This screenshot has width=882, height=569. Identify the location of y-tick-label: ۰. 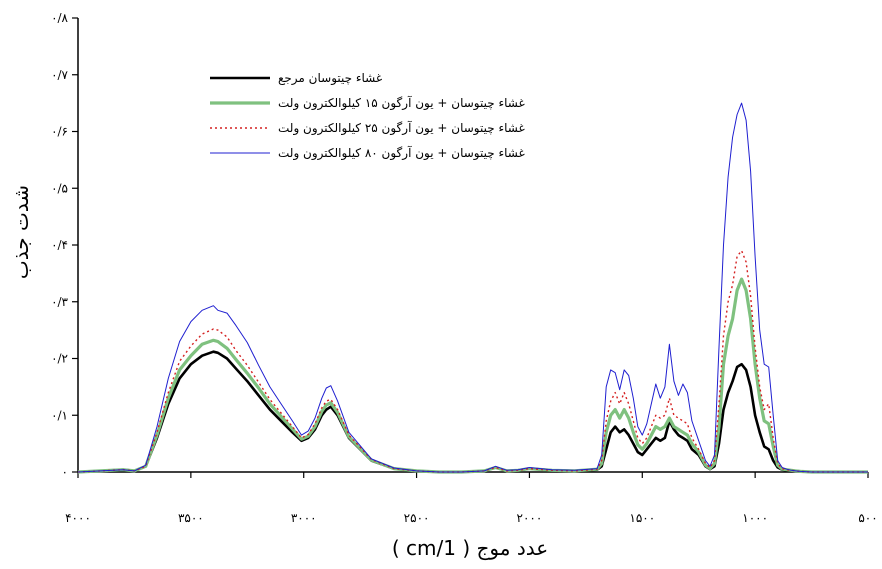
(65, 472).